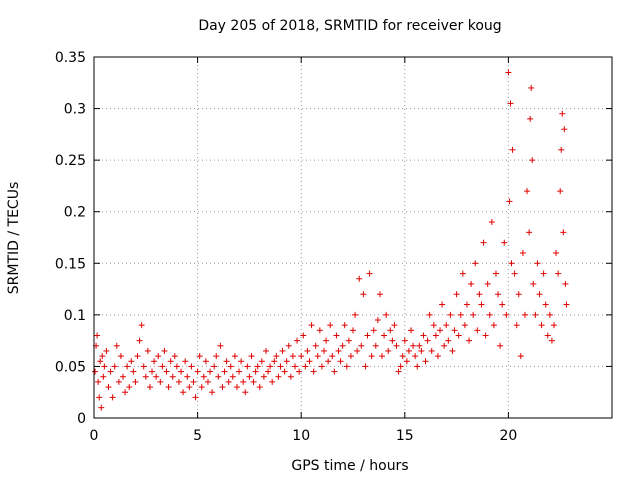 This screenshot has width=640, height=480. What do you see at coordinates (75, 110) in the screenshot?
I see `y-tick-label: 0.3` at bounding box center [75, 110].